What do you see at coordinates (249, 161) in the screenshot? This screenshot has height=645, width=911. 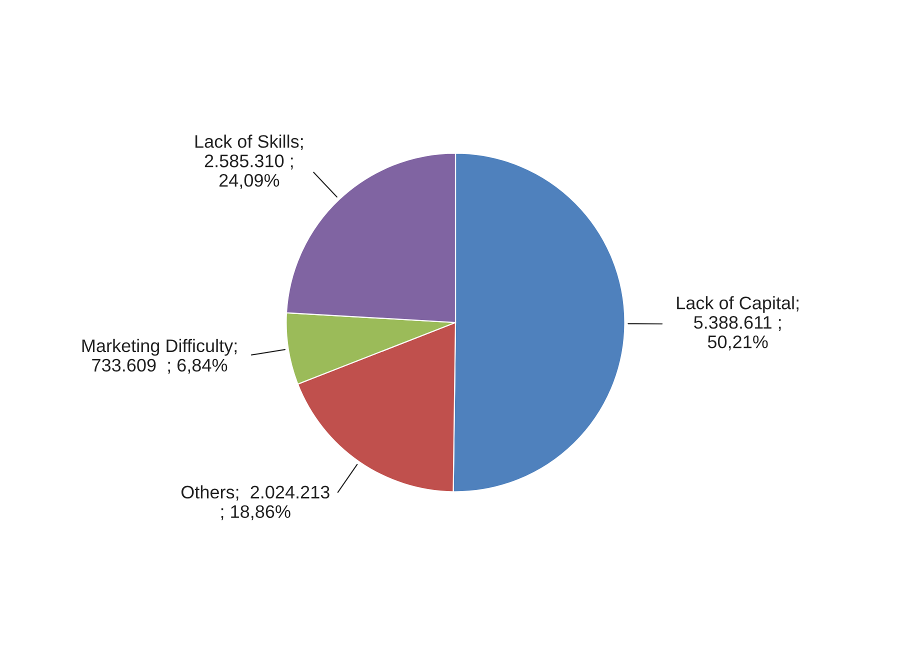 I see `slice-label: Lack of Skills; 2.585.310 ; 24,09%` at bounding box center [249, 161].